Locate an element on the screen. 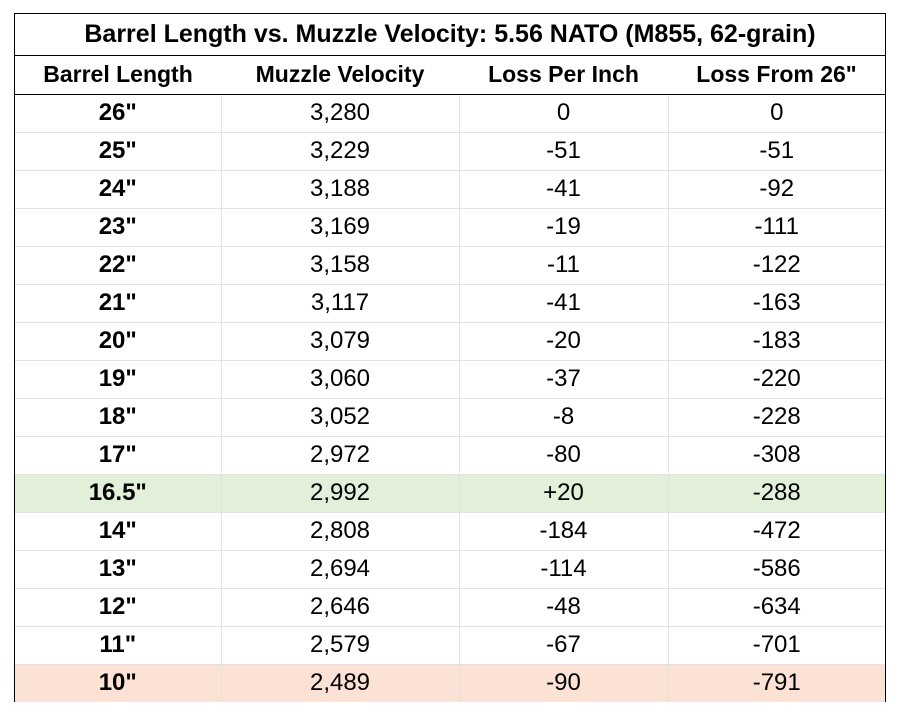 The height and width of the screenshot is (716, 902). cell-muzzle-velocity: 3,169 is located at coordinates (340, 227).